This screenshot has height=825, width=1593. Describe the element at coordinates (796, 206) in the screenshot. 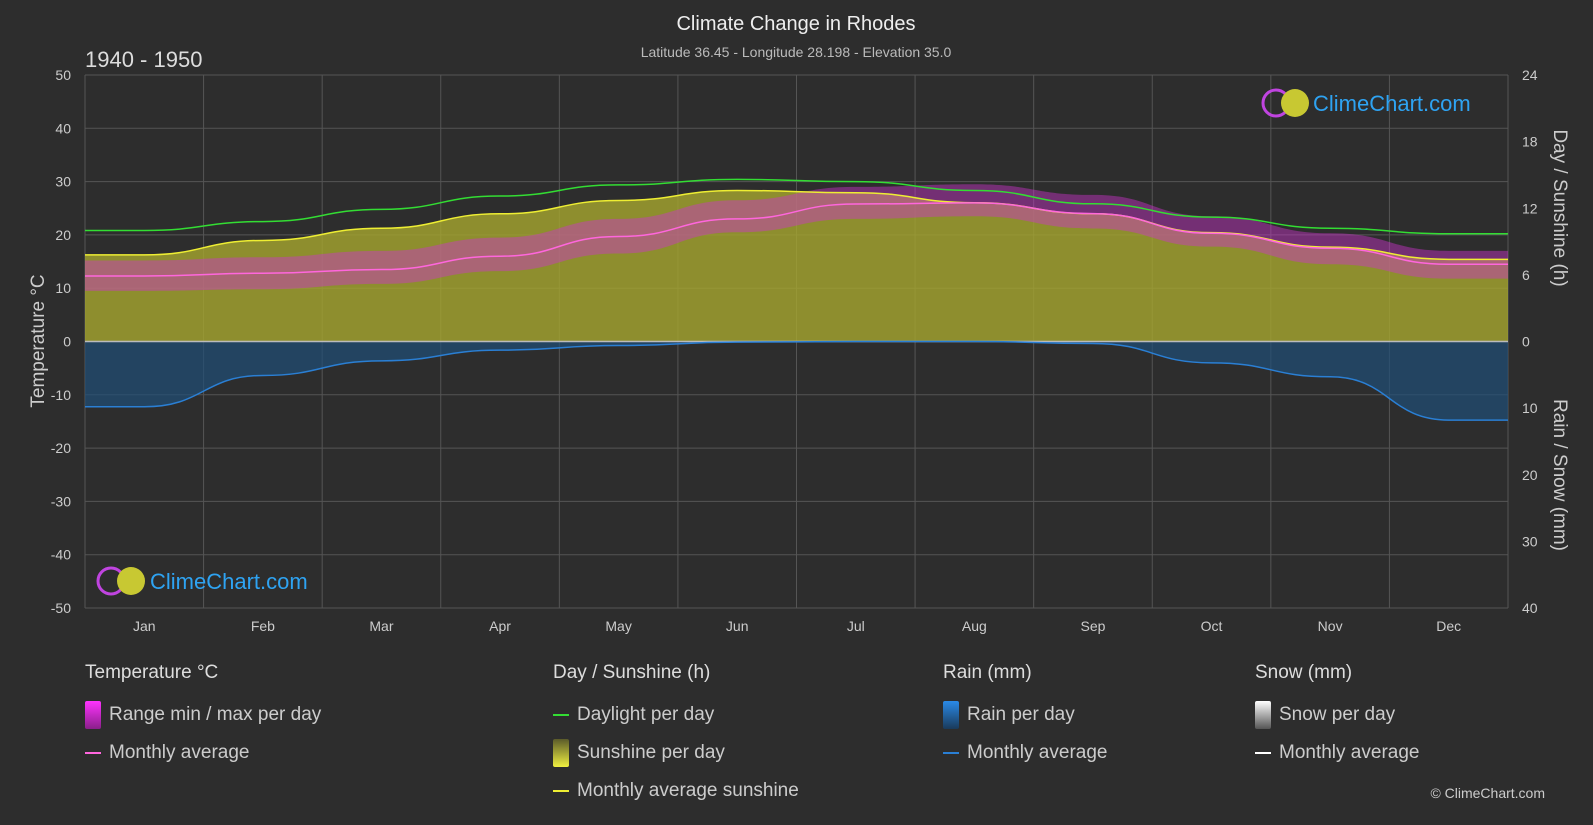

I see `daylight-line` at that location.